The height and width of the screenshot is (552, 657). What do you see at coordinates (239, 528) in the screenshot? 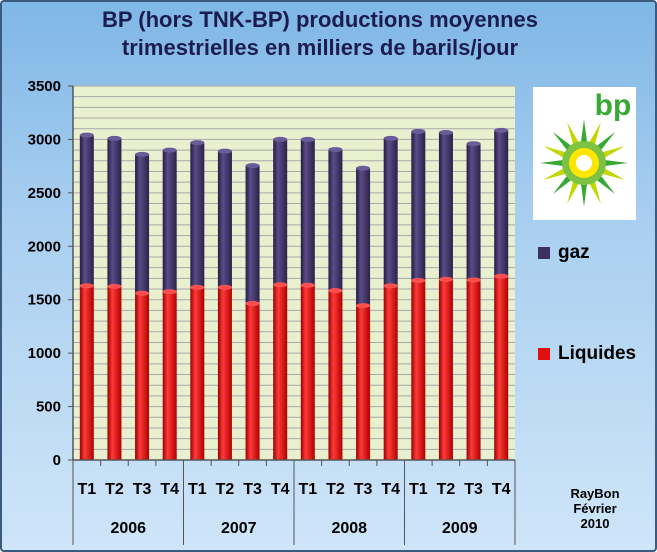
I see `year-label: 2007` at bounding box center [239, 528].